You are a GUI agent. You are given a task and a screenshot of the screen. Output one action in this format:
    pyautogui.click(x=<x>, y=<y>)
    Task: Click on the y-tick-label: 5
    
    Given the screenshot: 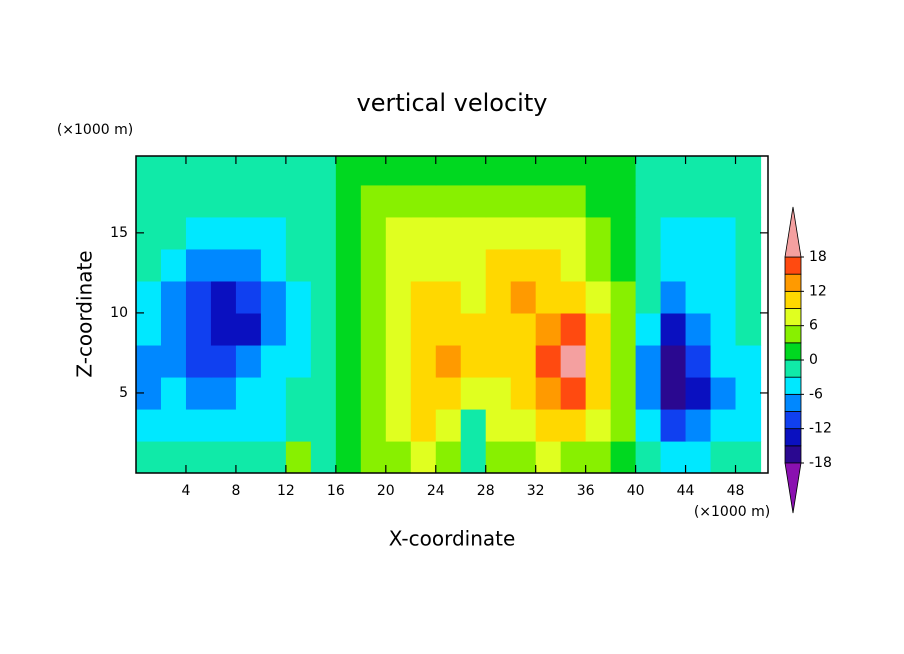 What is the action you would take?
    pyautogui.click(x=123, y=393)
    